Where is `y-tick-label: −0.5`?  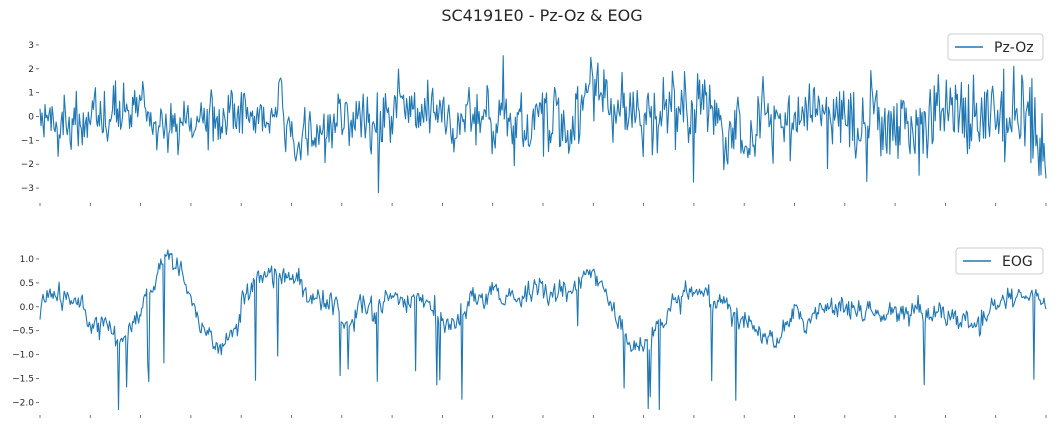
y-tick-label: −0.5 is located at coordinates (23, 332).